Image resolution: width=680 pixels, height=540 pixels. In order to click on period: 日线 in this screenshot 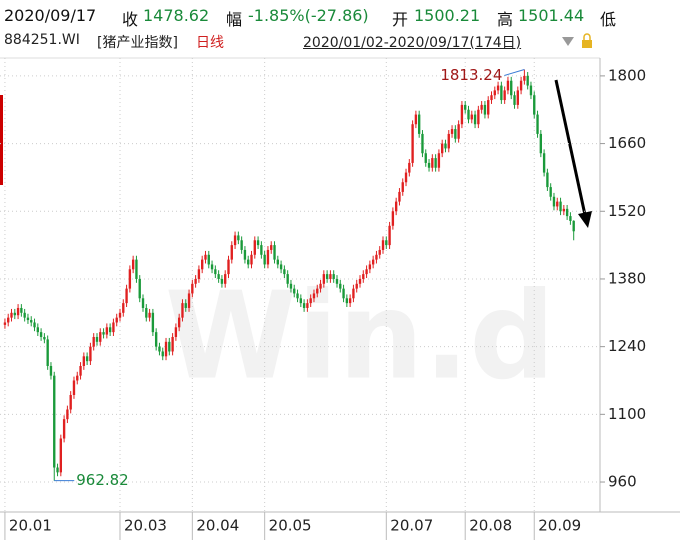, I will do `click(210, 43)`.